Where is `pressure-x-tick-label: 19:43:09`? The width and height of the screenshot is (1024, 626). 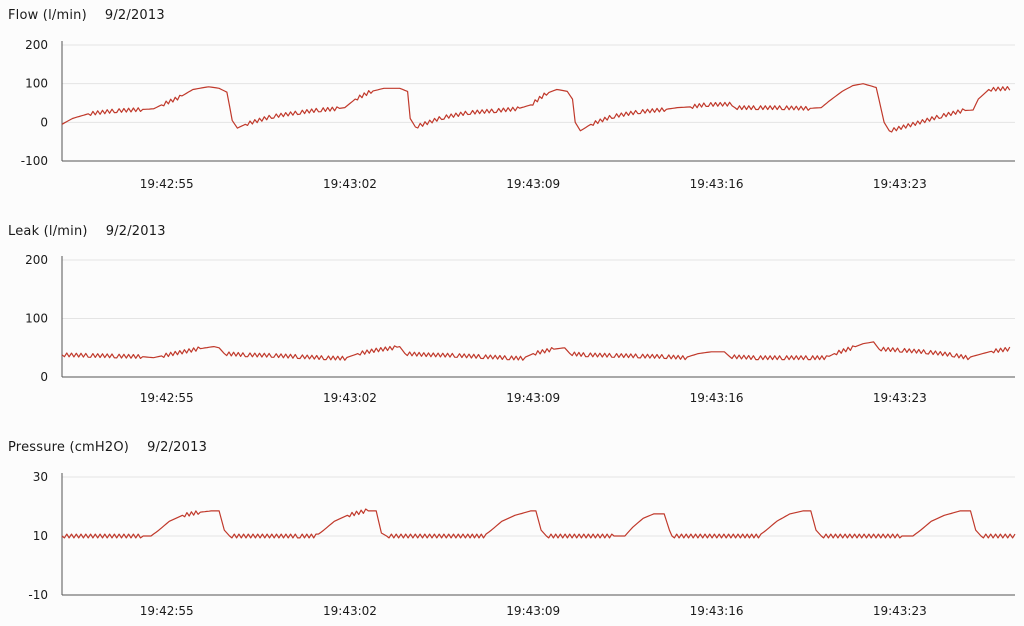 pressure-x-tick-label: 19:43:09 is located at coordinates (533, 611).